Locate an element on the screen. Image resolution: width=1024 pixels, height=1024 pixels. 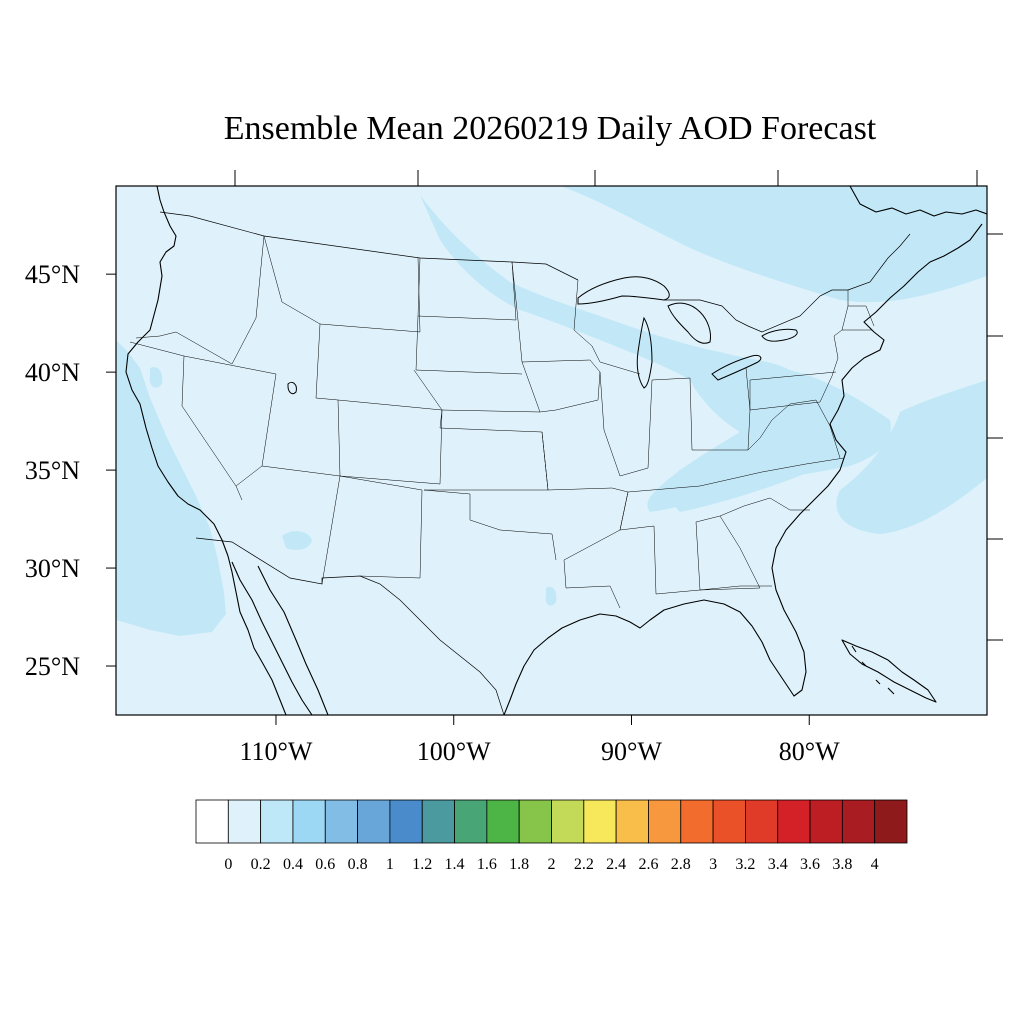
va-wv is located at coordinates (794, 429).